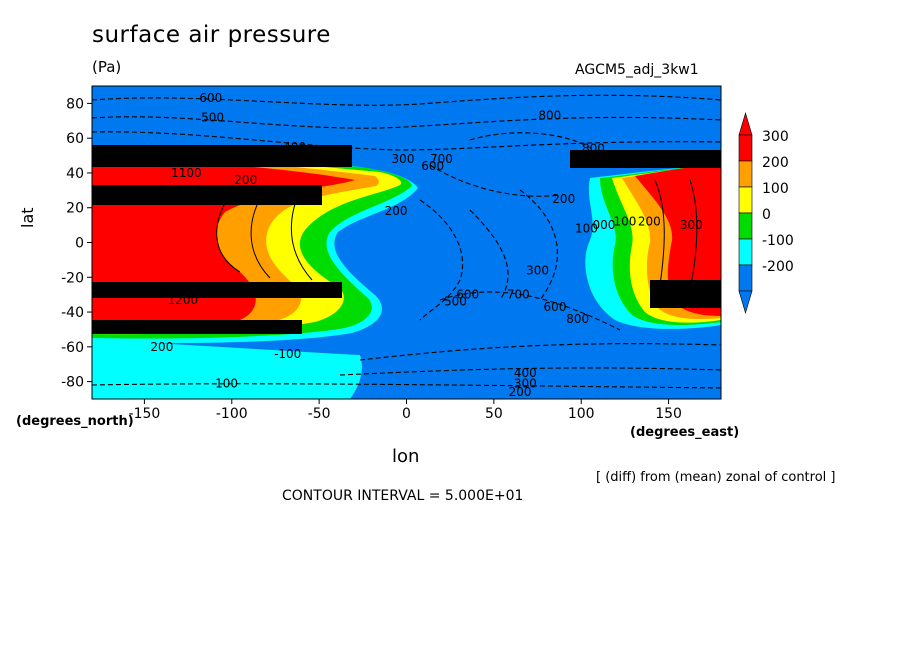 Image resolution: width=904 pixels, height=654 pixels. What do you see at coordinates (406, 456) in the screenshot?
I see `x-axis-label: lon` at bounding box center [406, 456].